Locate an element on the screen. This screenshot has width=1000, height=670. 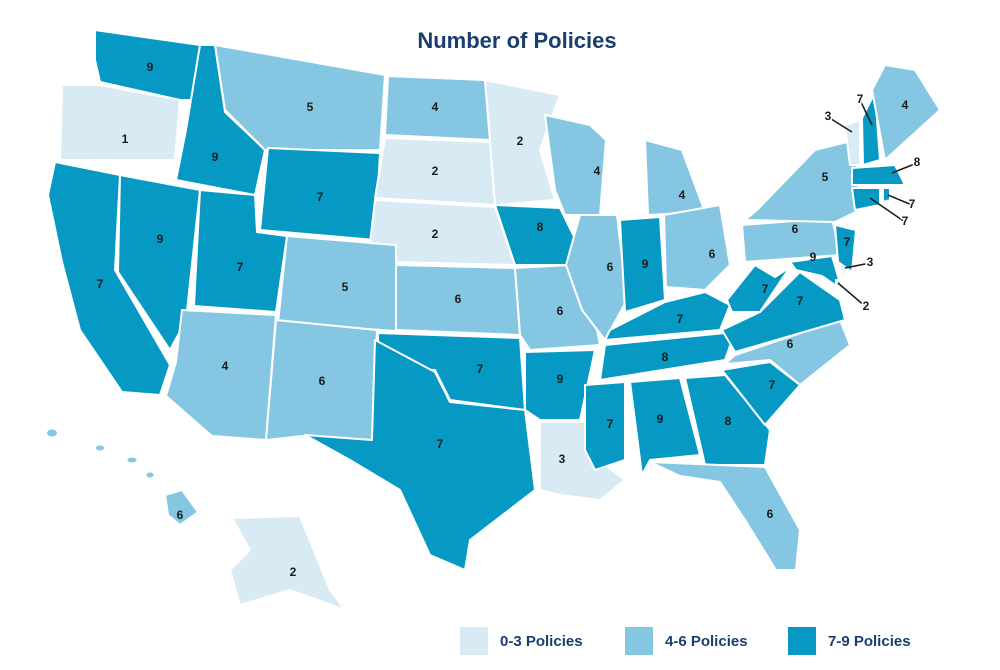
map-title: Number of Policies is located at coordinates (516, 40).